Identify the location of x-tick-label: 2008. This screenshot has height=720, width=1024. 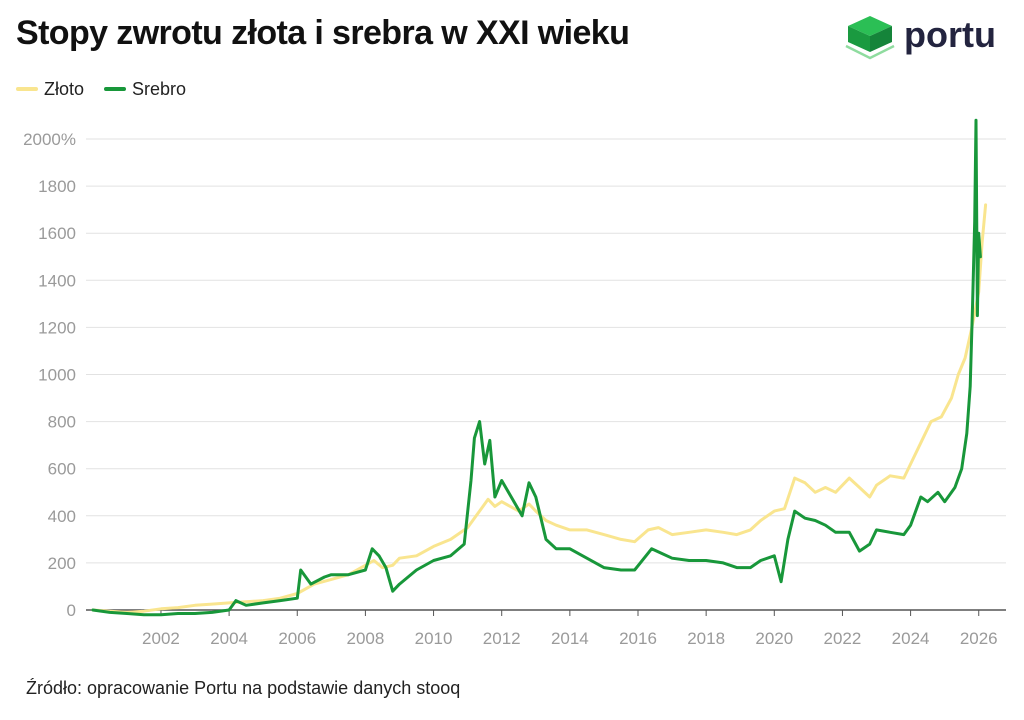
(365, 638).